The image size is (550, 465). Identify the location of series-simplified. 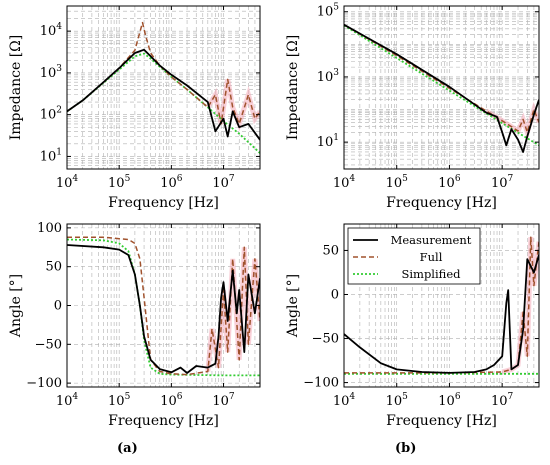
(441, 85).